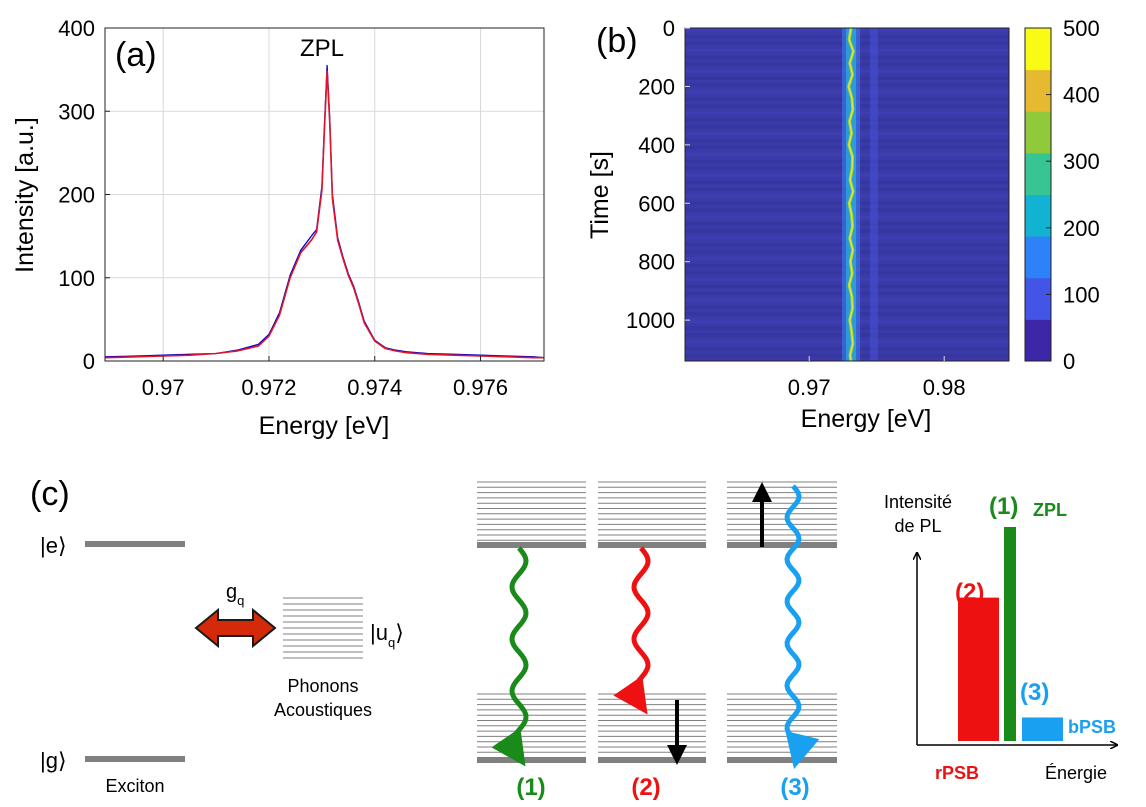  I want to click on series-fit-line, so click(324, 214).